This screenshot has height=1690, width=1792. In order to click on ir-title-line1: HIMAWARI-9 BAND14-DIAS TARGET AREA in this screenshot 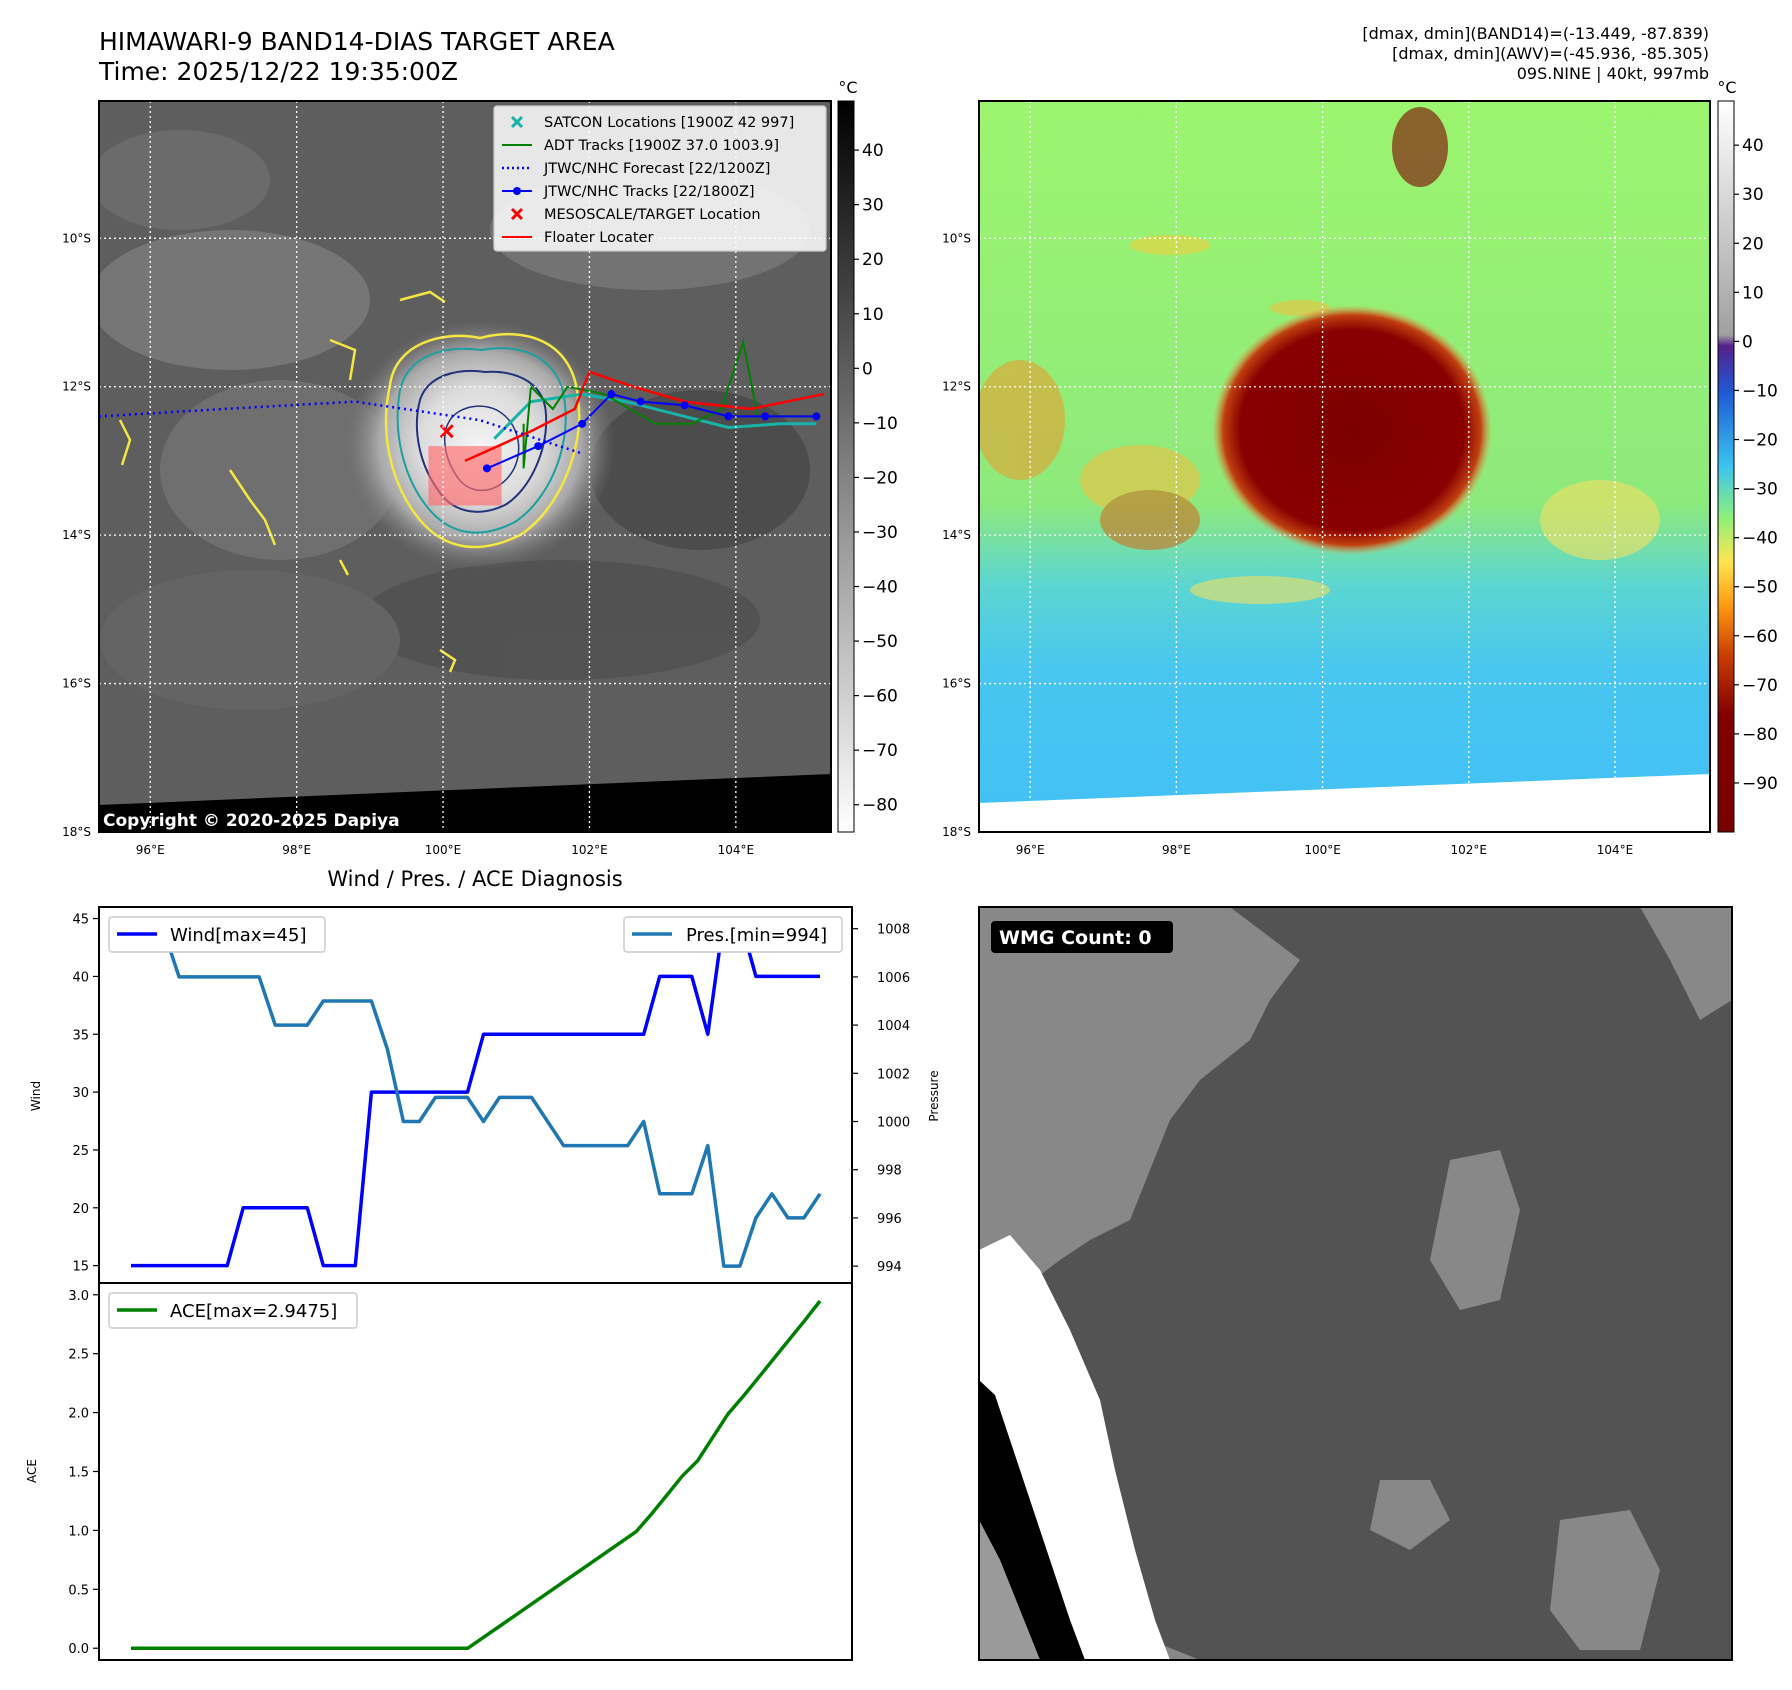, I will do `click(357, 41)`.